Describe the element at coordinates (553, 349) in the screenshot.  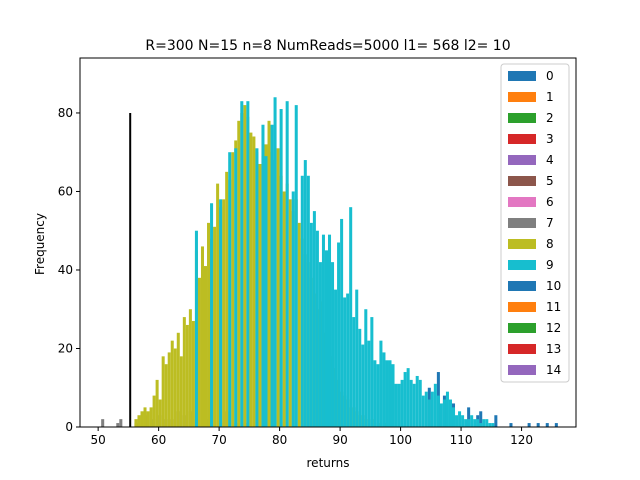
I see `legend-label: 13` at that location.